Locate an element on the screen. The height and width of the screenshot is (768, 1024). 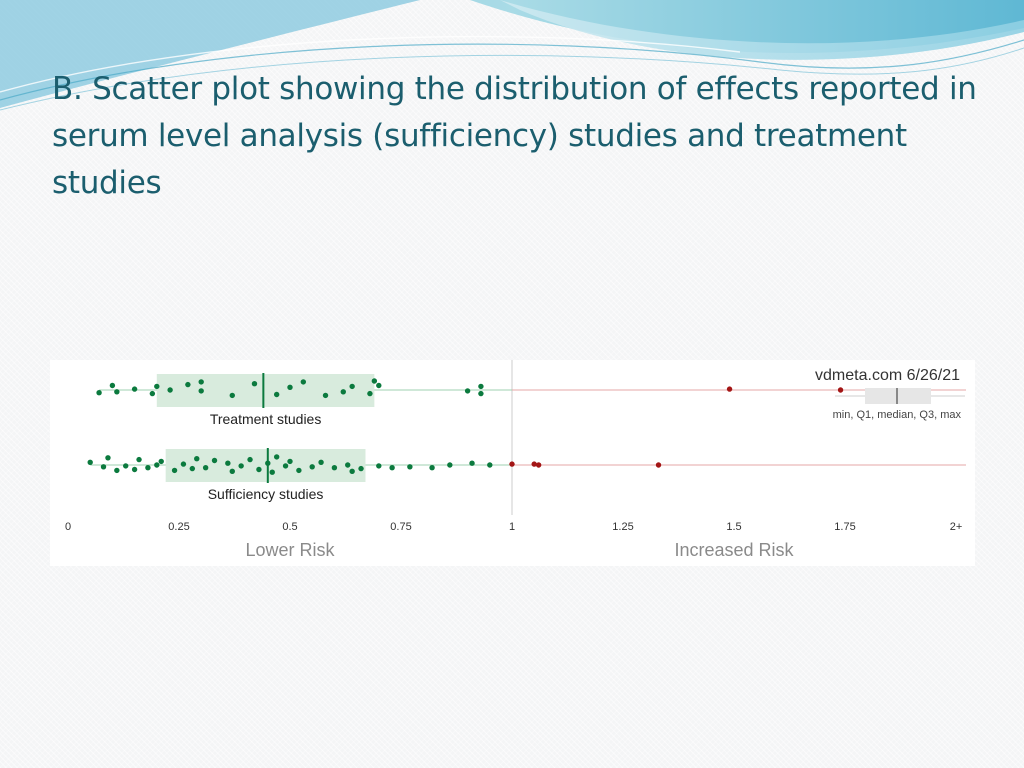
x-tick-label: 0.5 is located at coordinates (289, 527).